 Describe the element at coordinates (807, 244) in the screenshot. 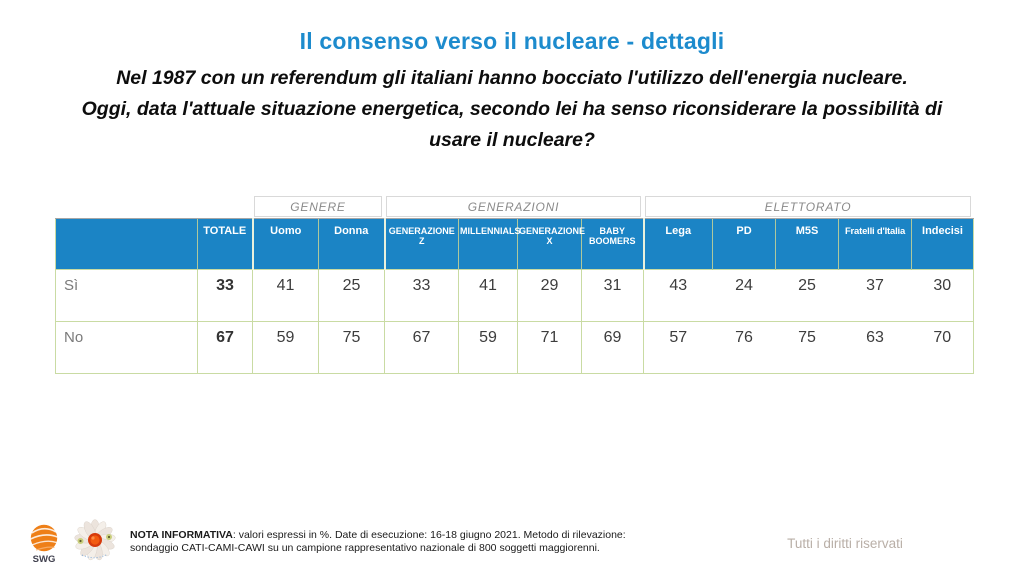

I see `column-header-m5s: M5S` at that location.